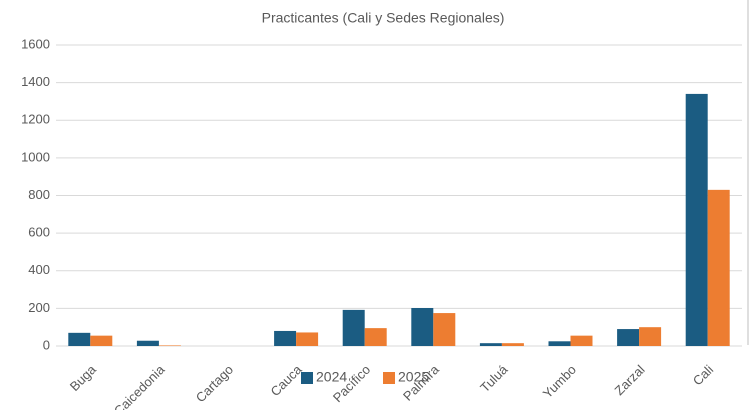 This screenshot has width=751, height=416. Describe the element at coordinates (39, 307) in the screenshot. I see `y-tick-label: 200` at that location.